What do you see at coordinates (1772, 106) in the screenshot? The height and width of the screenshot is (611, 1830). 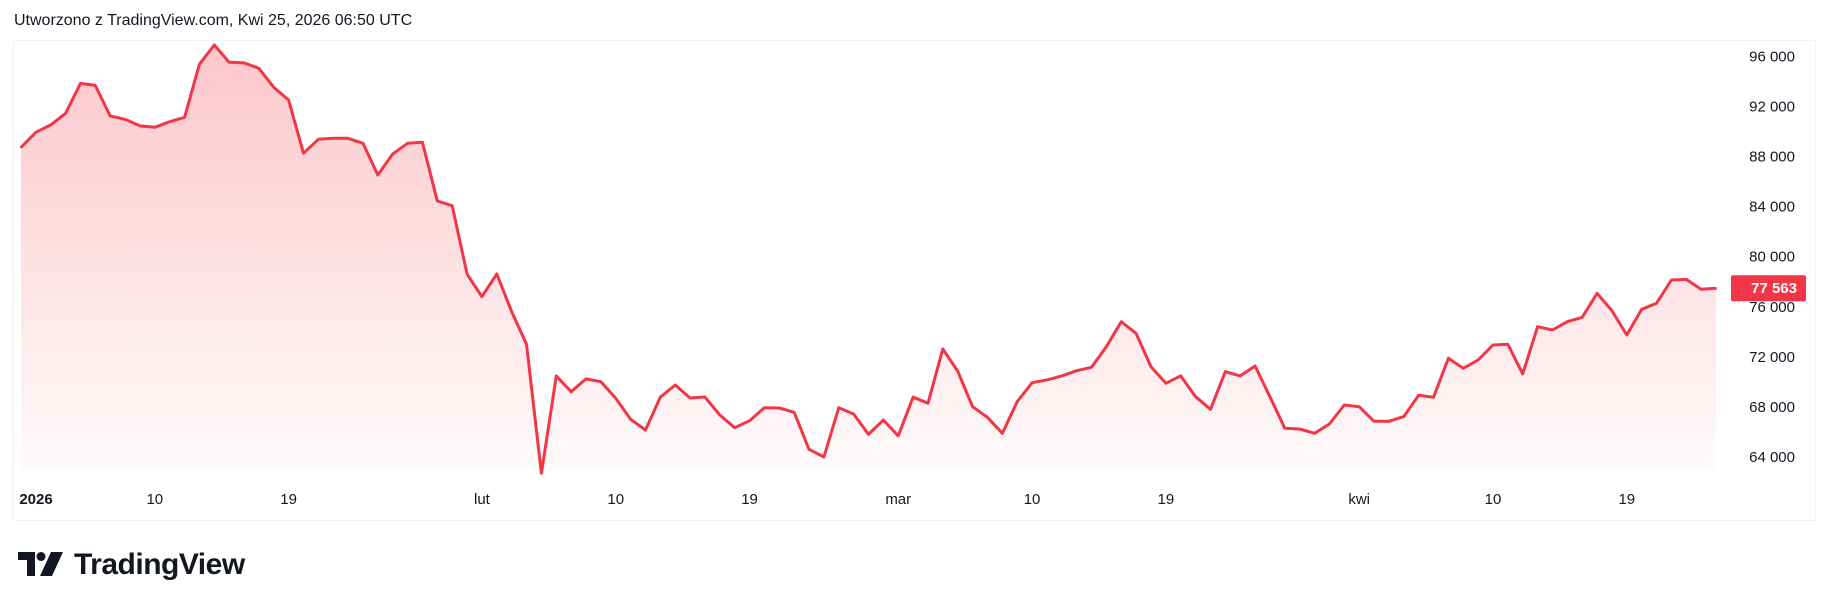 I see `y-tick-label: 92 000` at bounding box center [1772, 106].